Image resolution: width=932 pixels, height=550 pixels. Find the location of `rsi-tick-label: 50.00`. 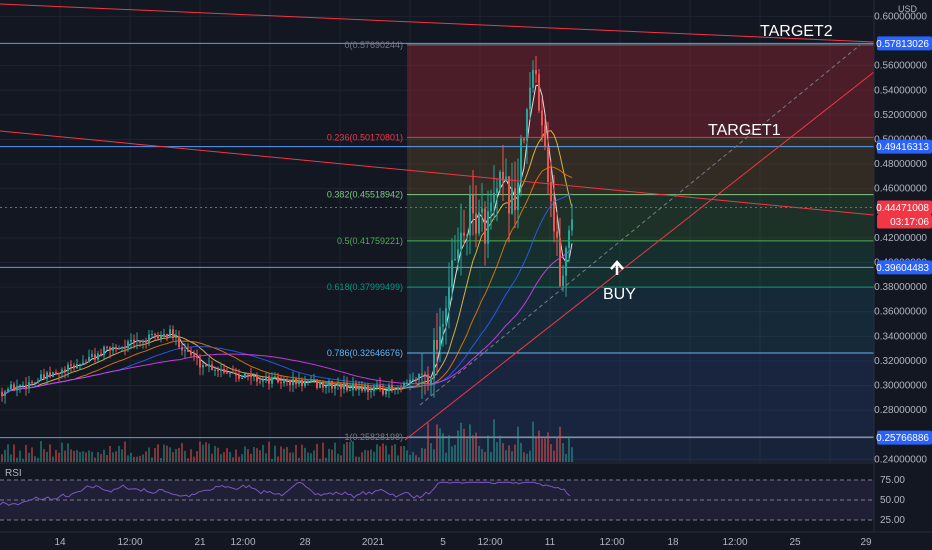

rsi-tick-label: 50.00 is located at coordinates (892, 500).